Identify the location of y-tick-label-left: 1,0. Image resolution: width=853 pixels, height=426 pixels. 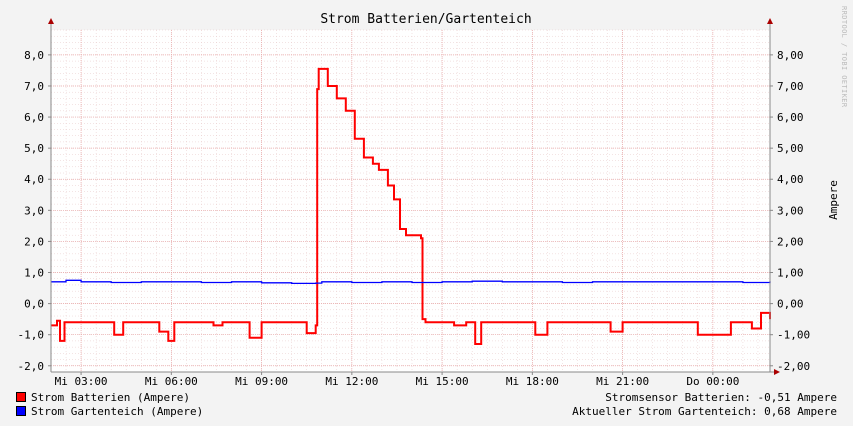
(34, 273).